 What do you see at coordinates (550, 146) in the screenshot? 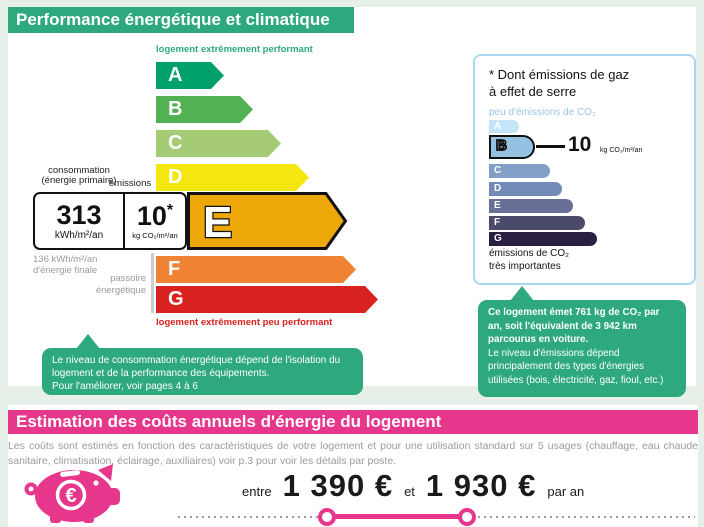
I see `ges-pointer-line` at bounding box center [550, 146].